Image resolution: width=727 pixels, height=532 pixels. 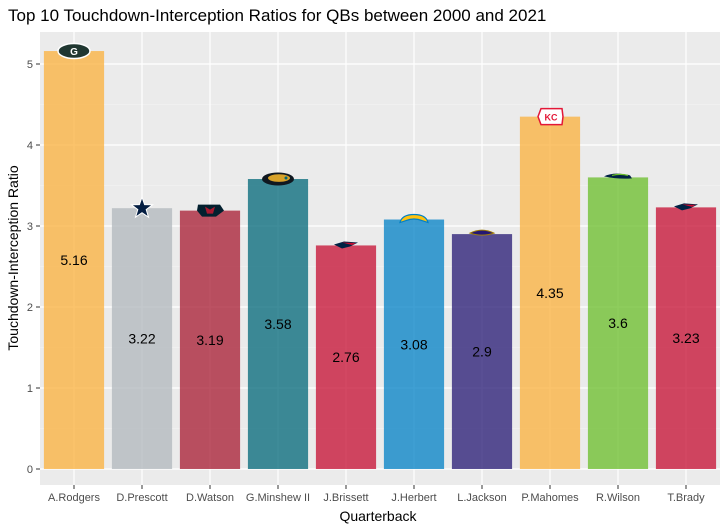 I want to click on bar-r-wilson, so click(x=618, y=323).